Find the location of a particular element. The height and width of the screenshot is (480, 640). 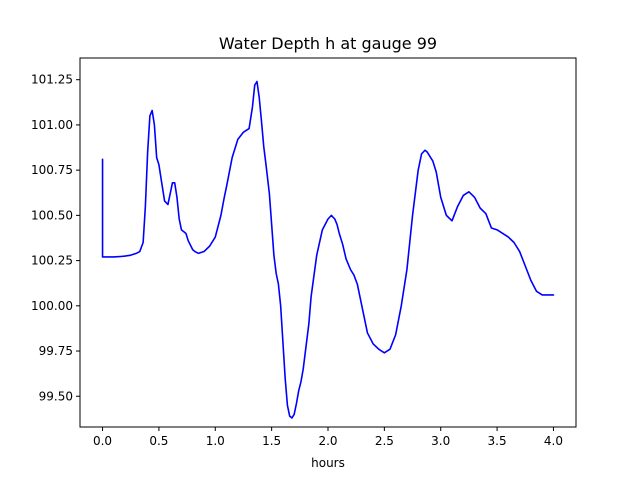

x-tick-label: 2.0 is located at coordinates (327, 441).